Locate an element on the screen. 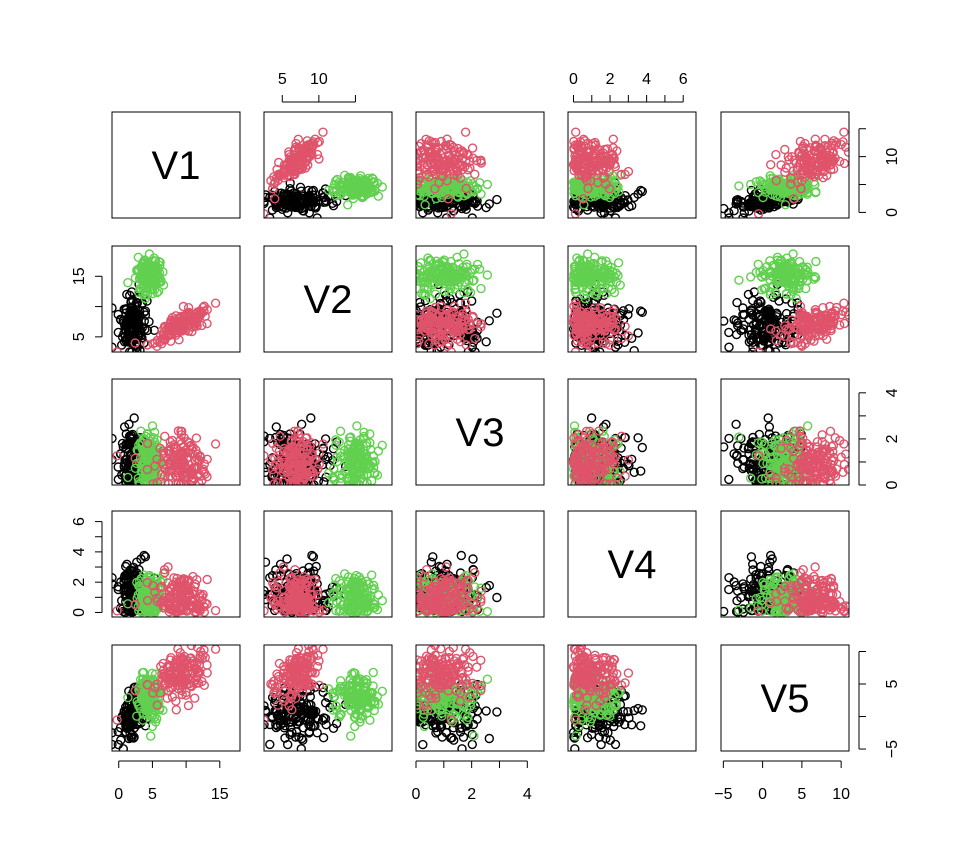  panel-V1-V2 is located at coordinates (328, 165).